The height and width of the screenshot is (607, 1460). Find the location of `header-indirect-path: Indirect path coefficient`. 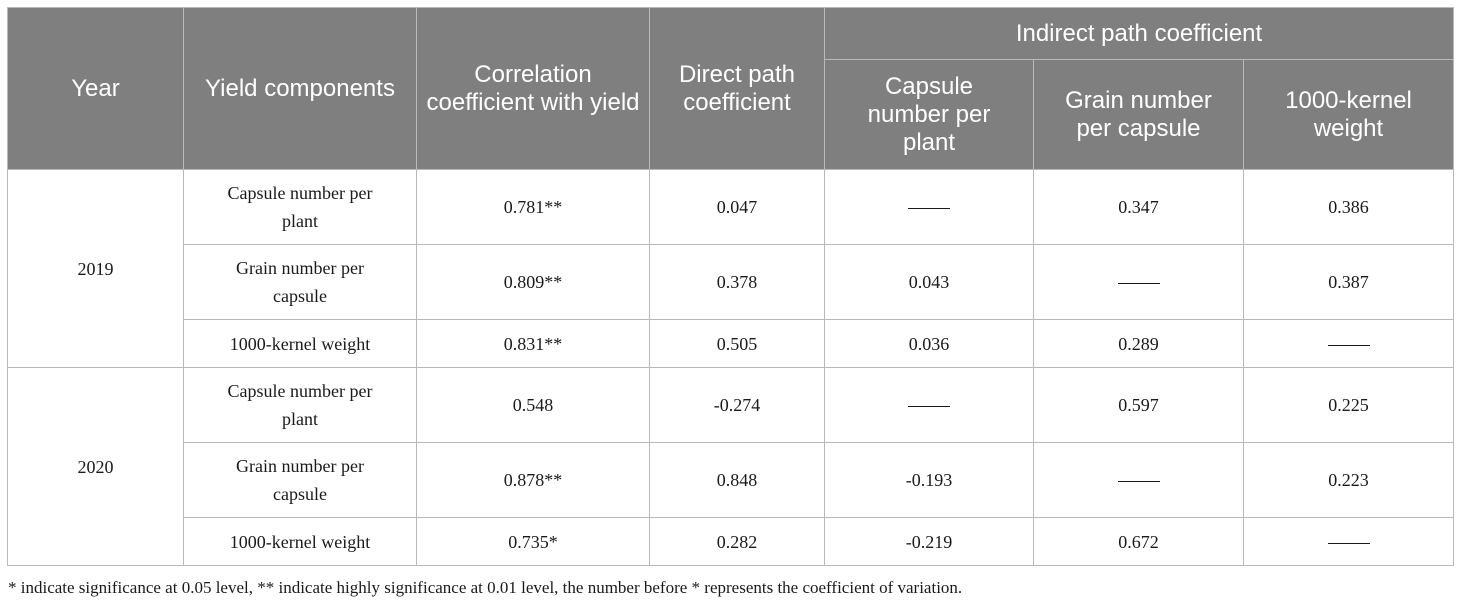

header-indirect-path: Indirect path coefficient is located at coordinates (1139, 33).